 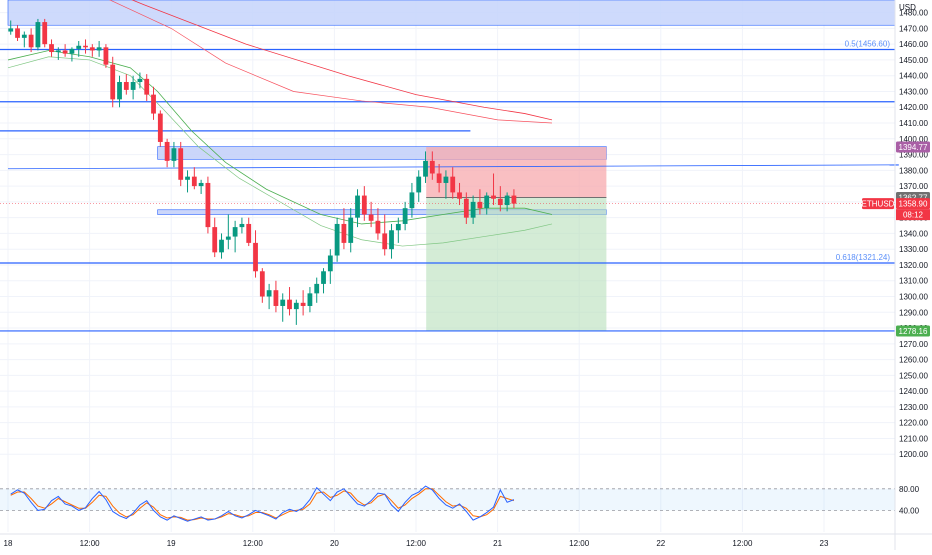 I want to click on time-tick-label: 22, so click(x=660, y=543).